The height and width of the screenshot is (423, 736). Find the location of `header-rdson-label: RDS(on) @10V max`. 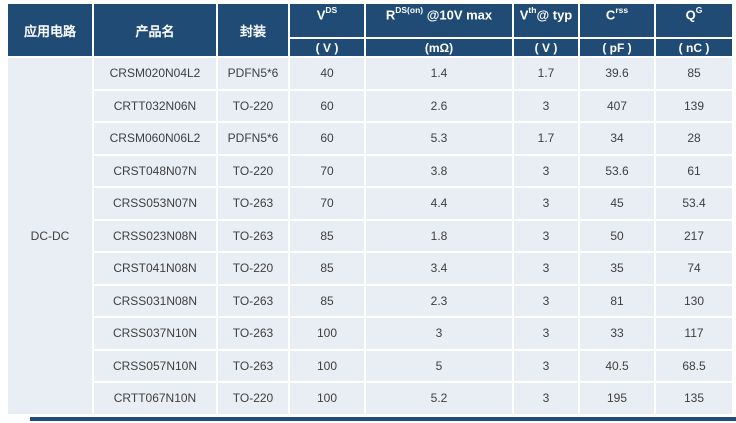

header-rdson-label: RDS(on) @10V max is located at coordinates (439, 14).